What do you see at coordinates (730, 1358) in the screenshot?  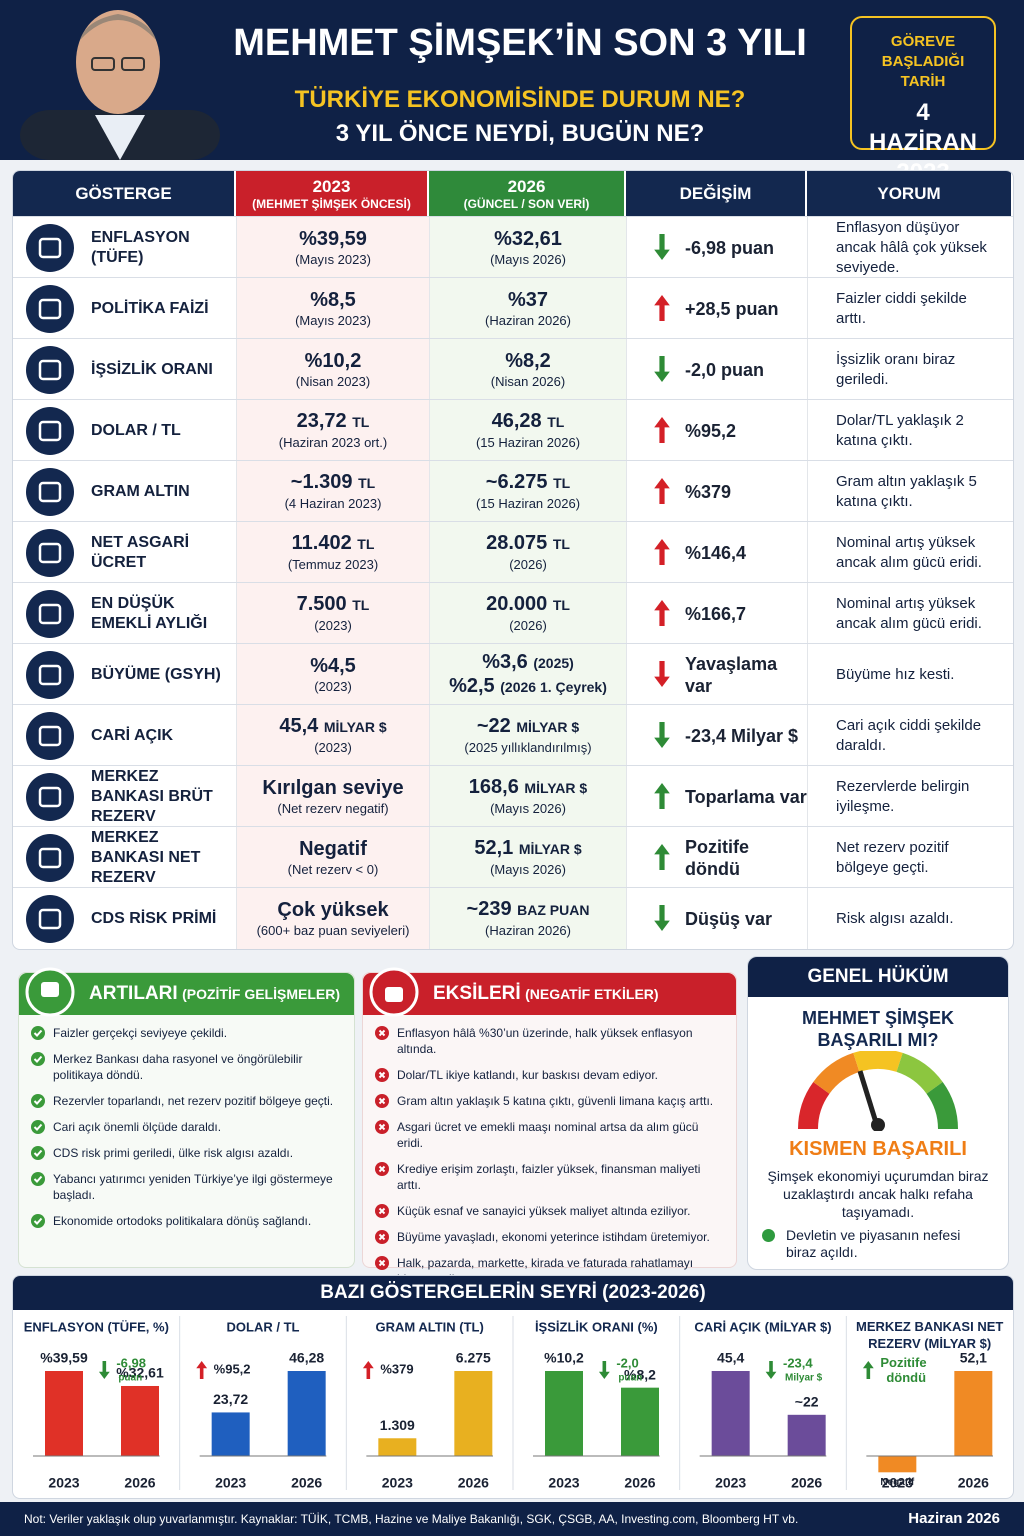 I see `value-label: 45,4` at bounding box center [730, 1358].